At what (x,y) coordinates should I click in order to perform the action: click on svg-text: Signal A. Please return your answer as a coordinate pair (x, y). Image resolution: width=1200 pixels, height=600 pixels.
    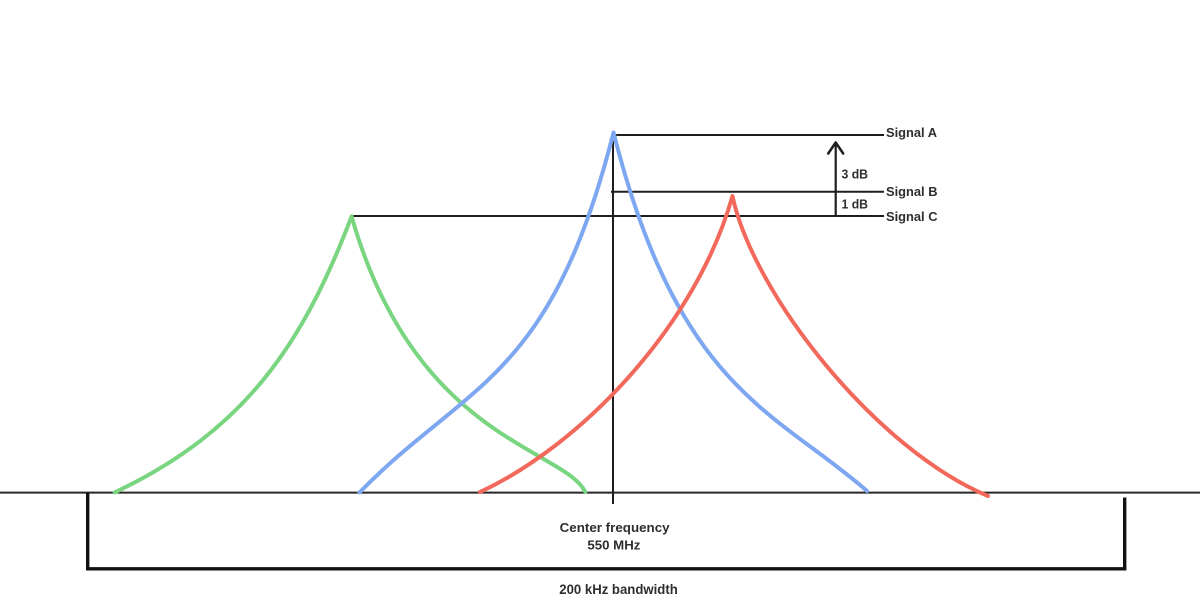
    Looking at the image, I should click on (912, 132).